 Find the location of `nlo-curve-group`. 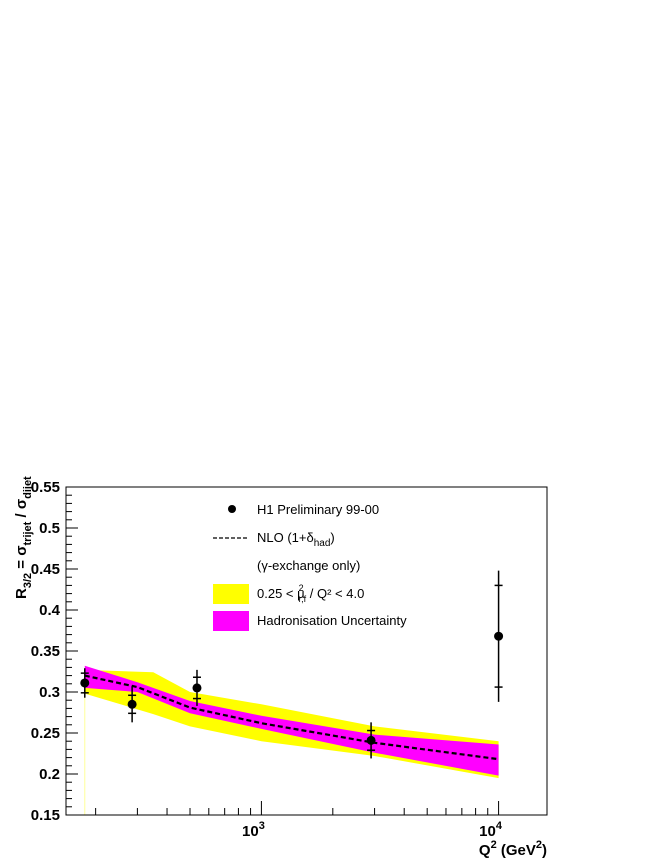

nlo-curve-group is located at coordinates (291, 717).